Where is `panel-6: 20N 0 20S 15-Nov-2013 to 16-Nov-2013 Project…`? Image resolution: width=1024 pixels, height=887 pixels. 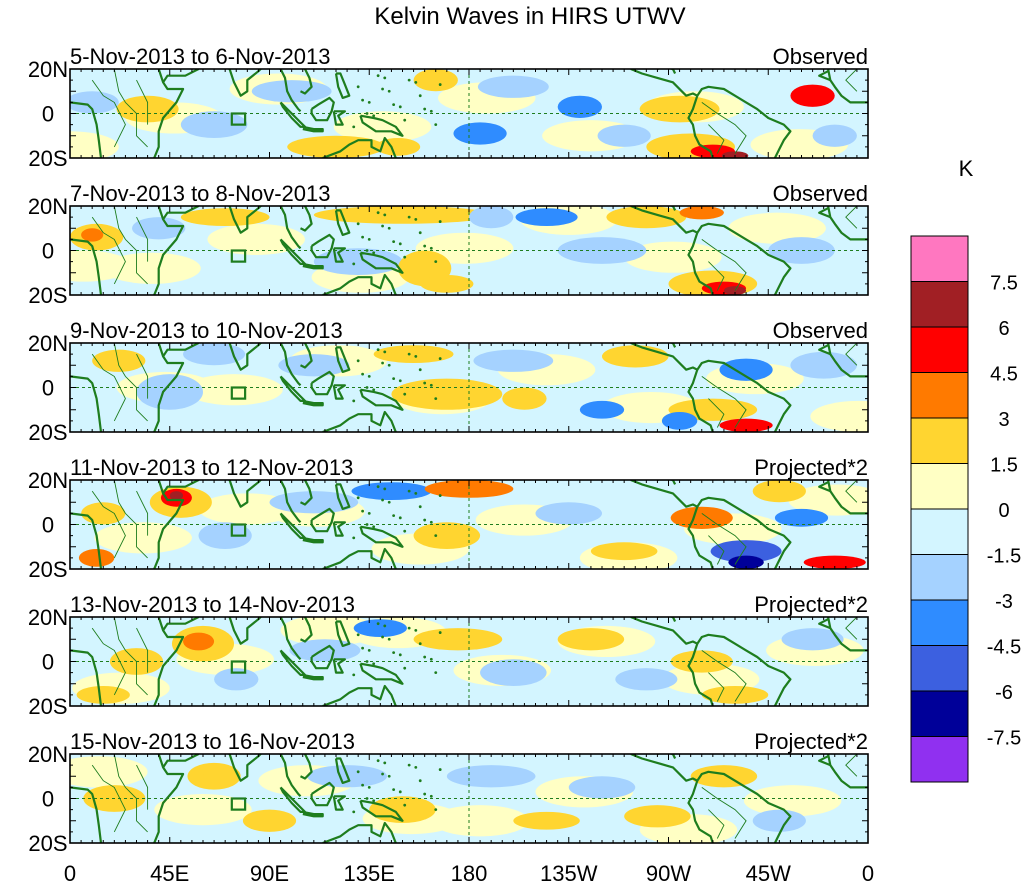
panel-6: 20N 0 20S 15-Nov-2013 to 16-Nov-2013 Project… is located at coordinates (448, 792).